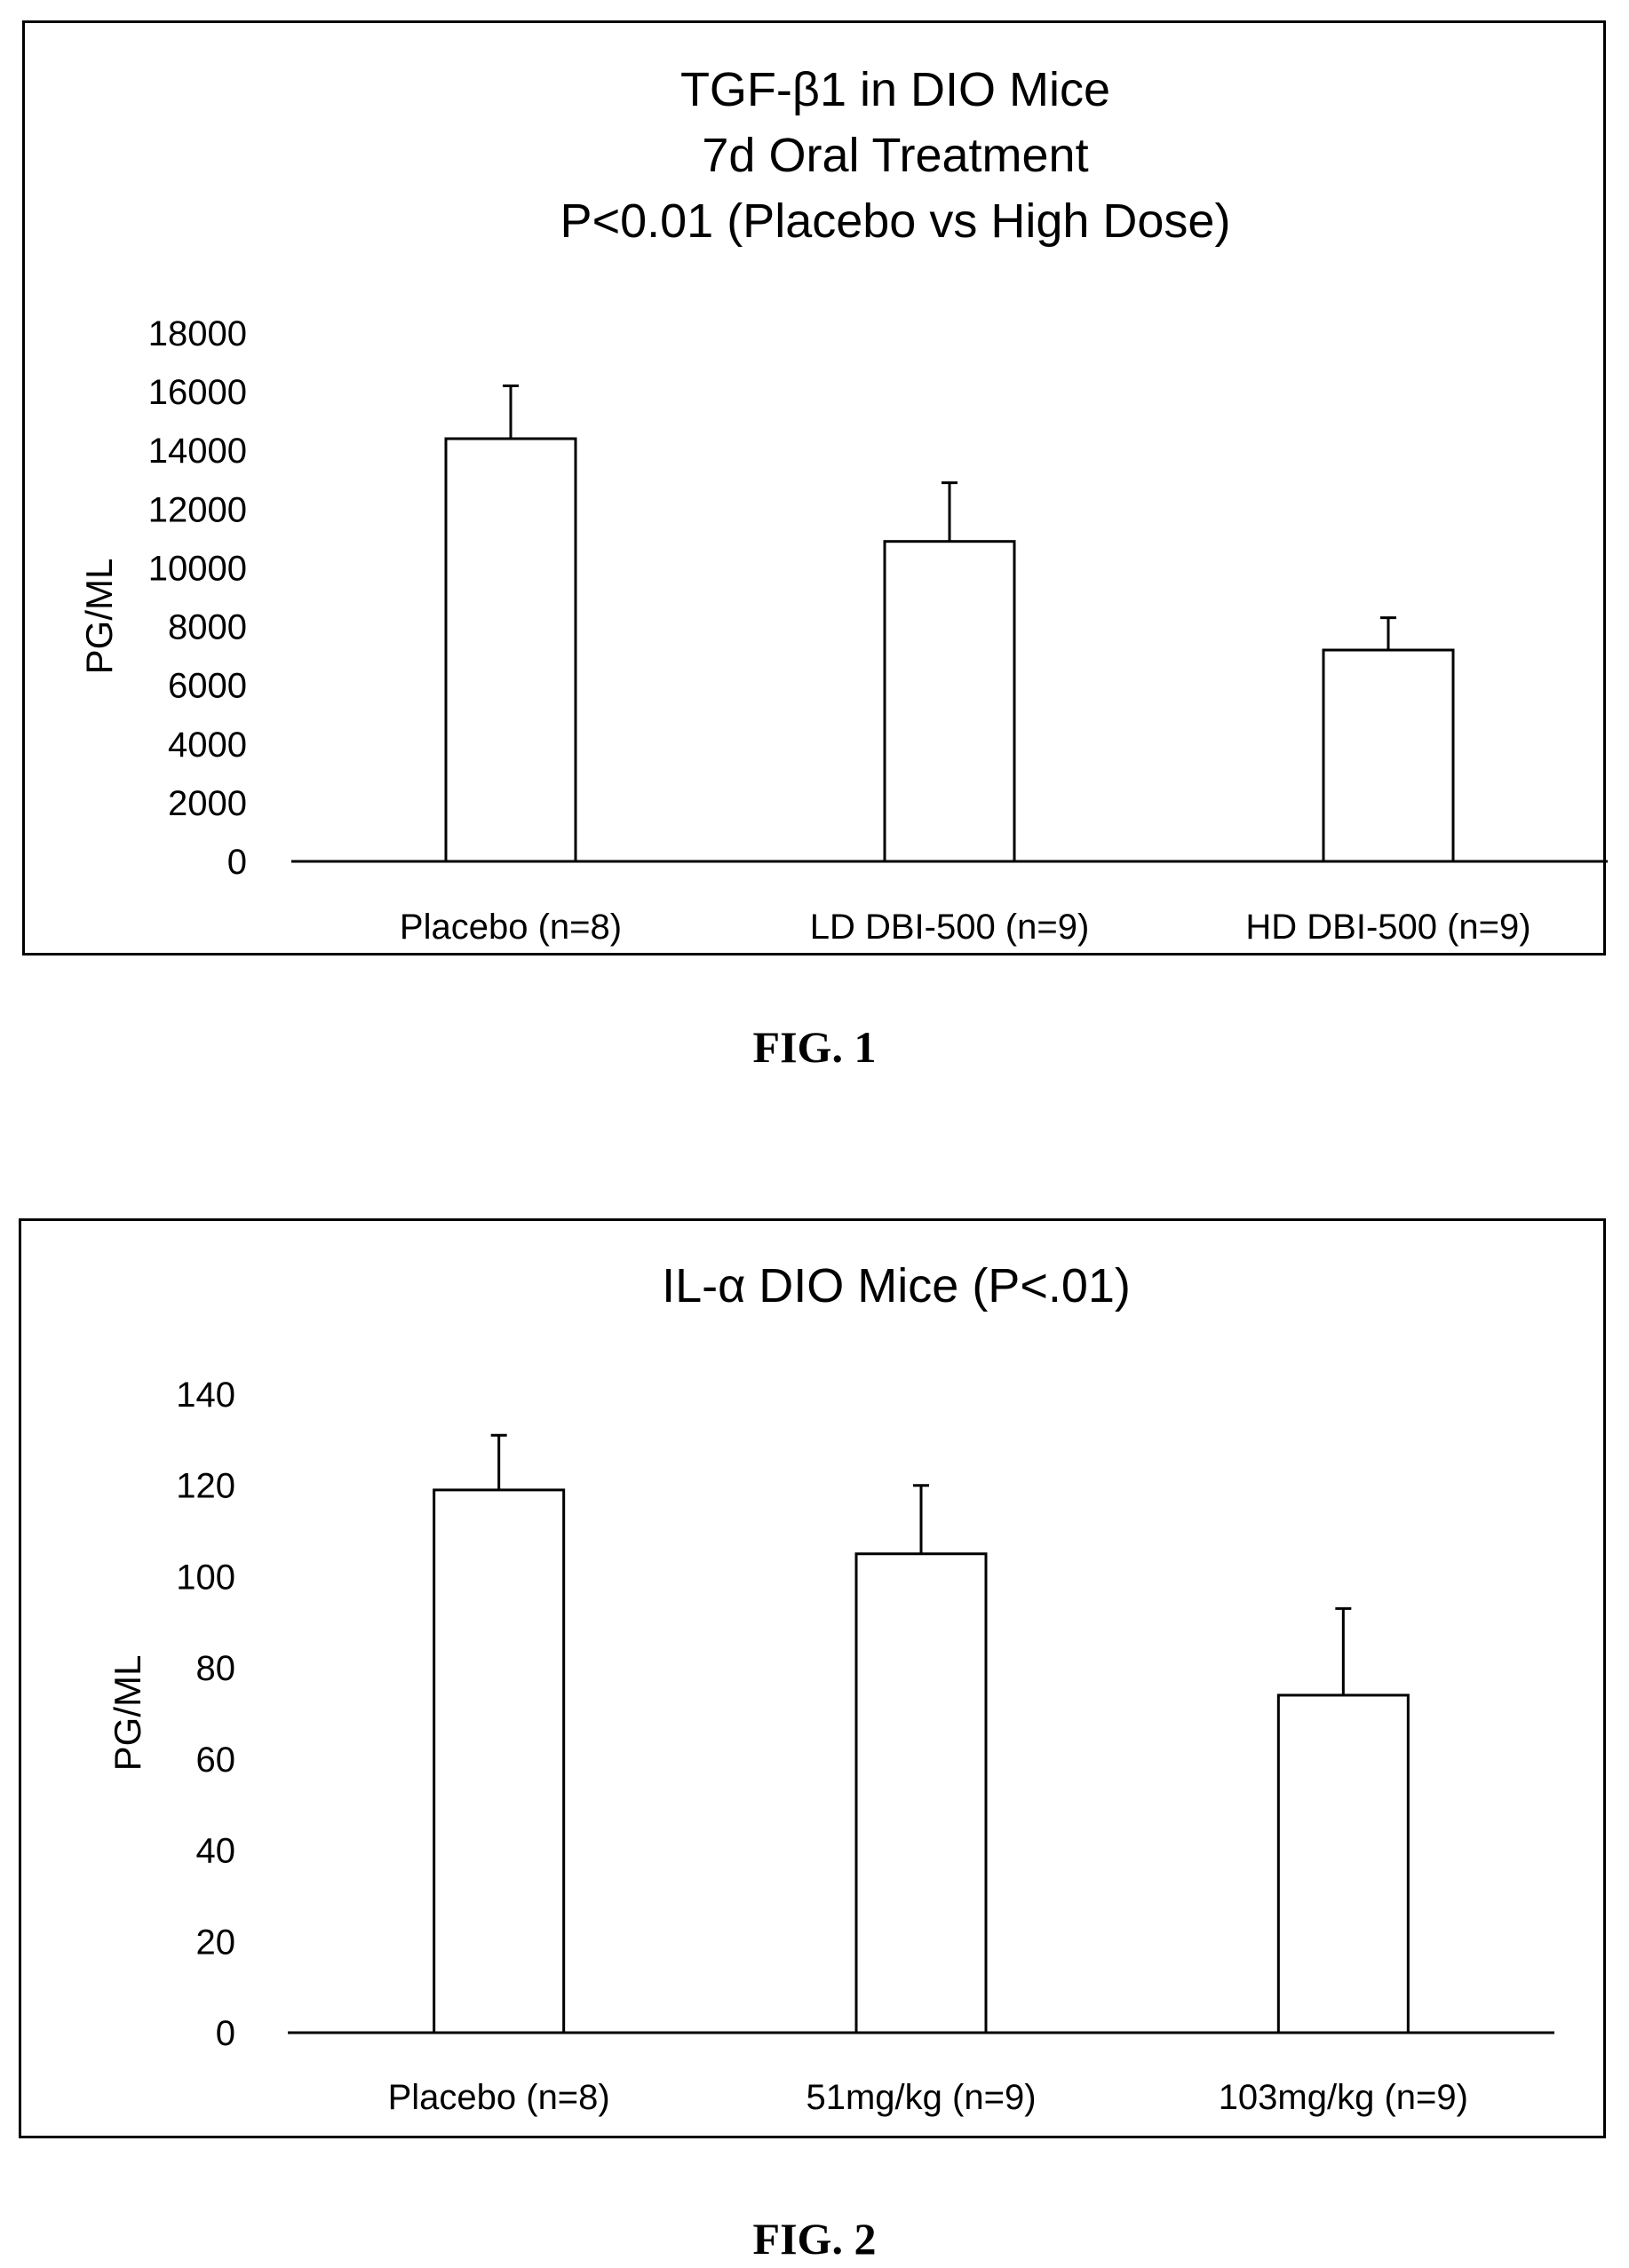 The width and height of the screenshot is (1629, 2268). What do you see at coordinates (921, 2098) in the screenshot?
I see `x-category-label: 51mg/kg (n=9)` at bounding box center [921, 2098].